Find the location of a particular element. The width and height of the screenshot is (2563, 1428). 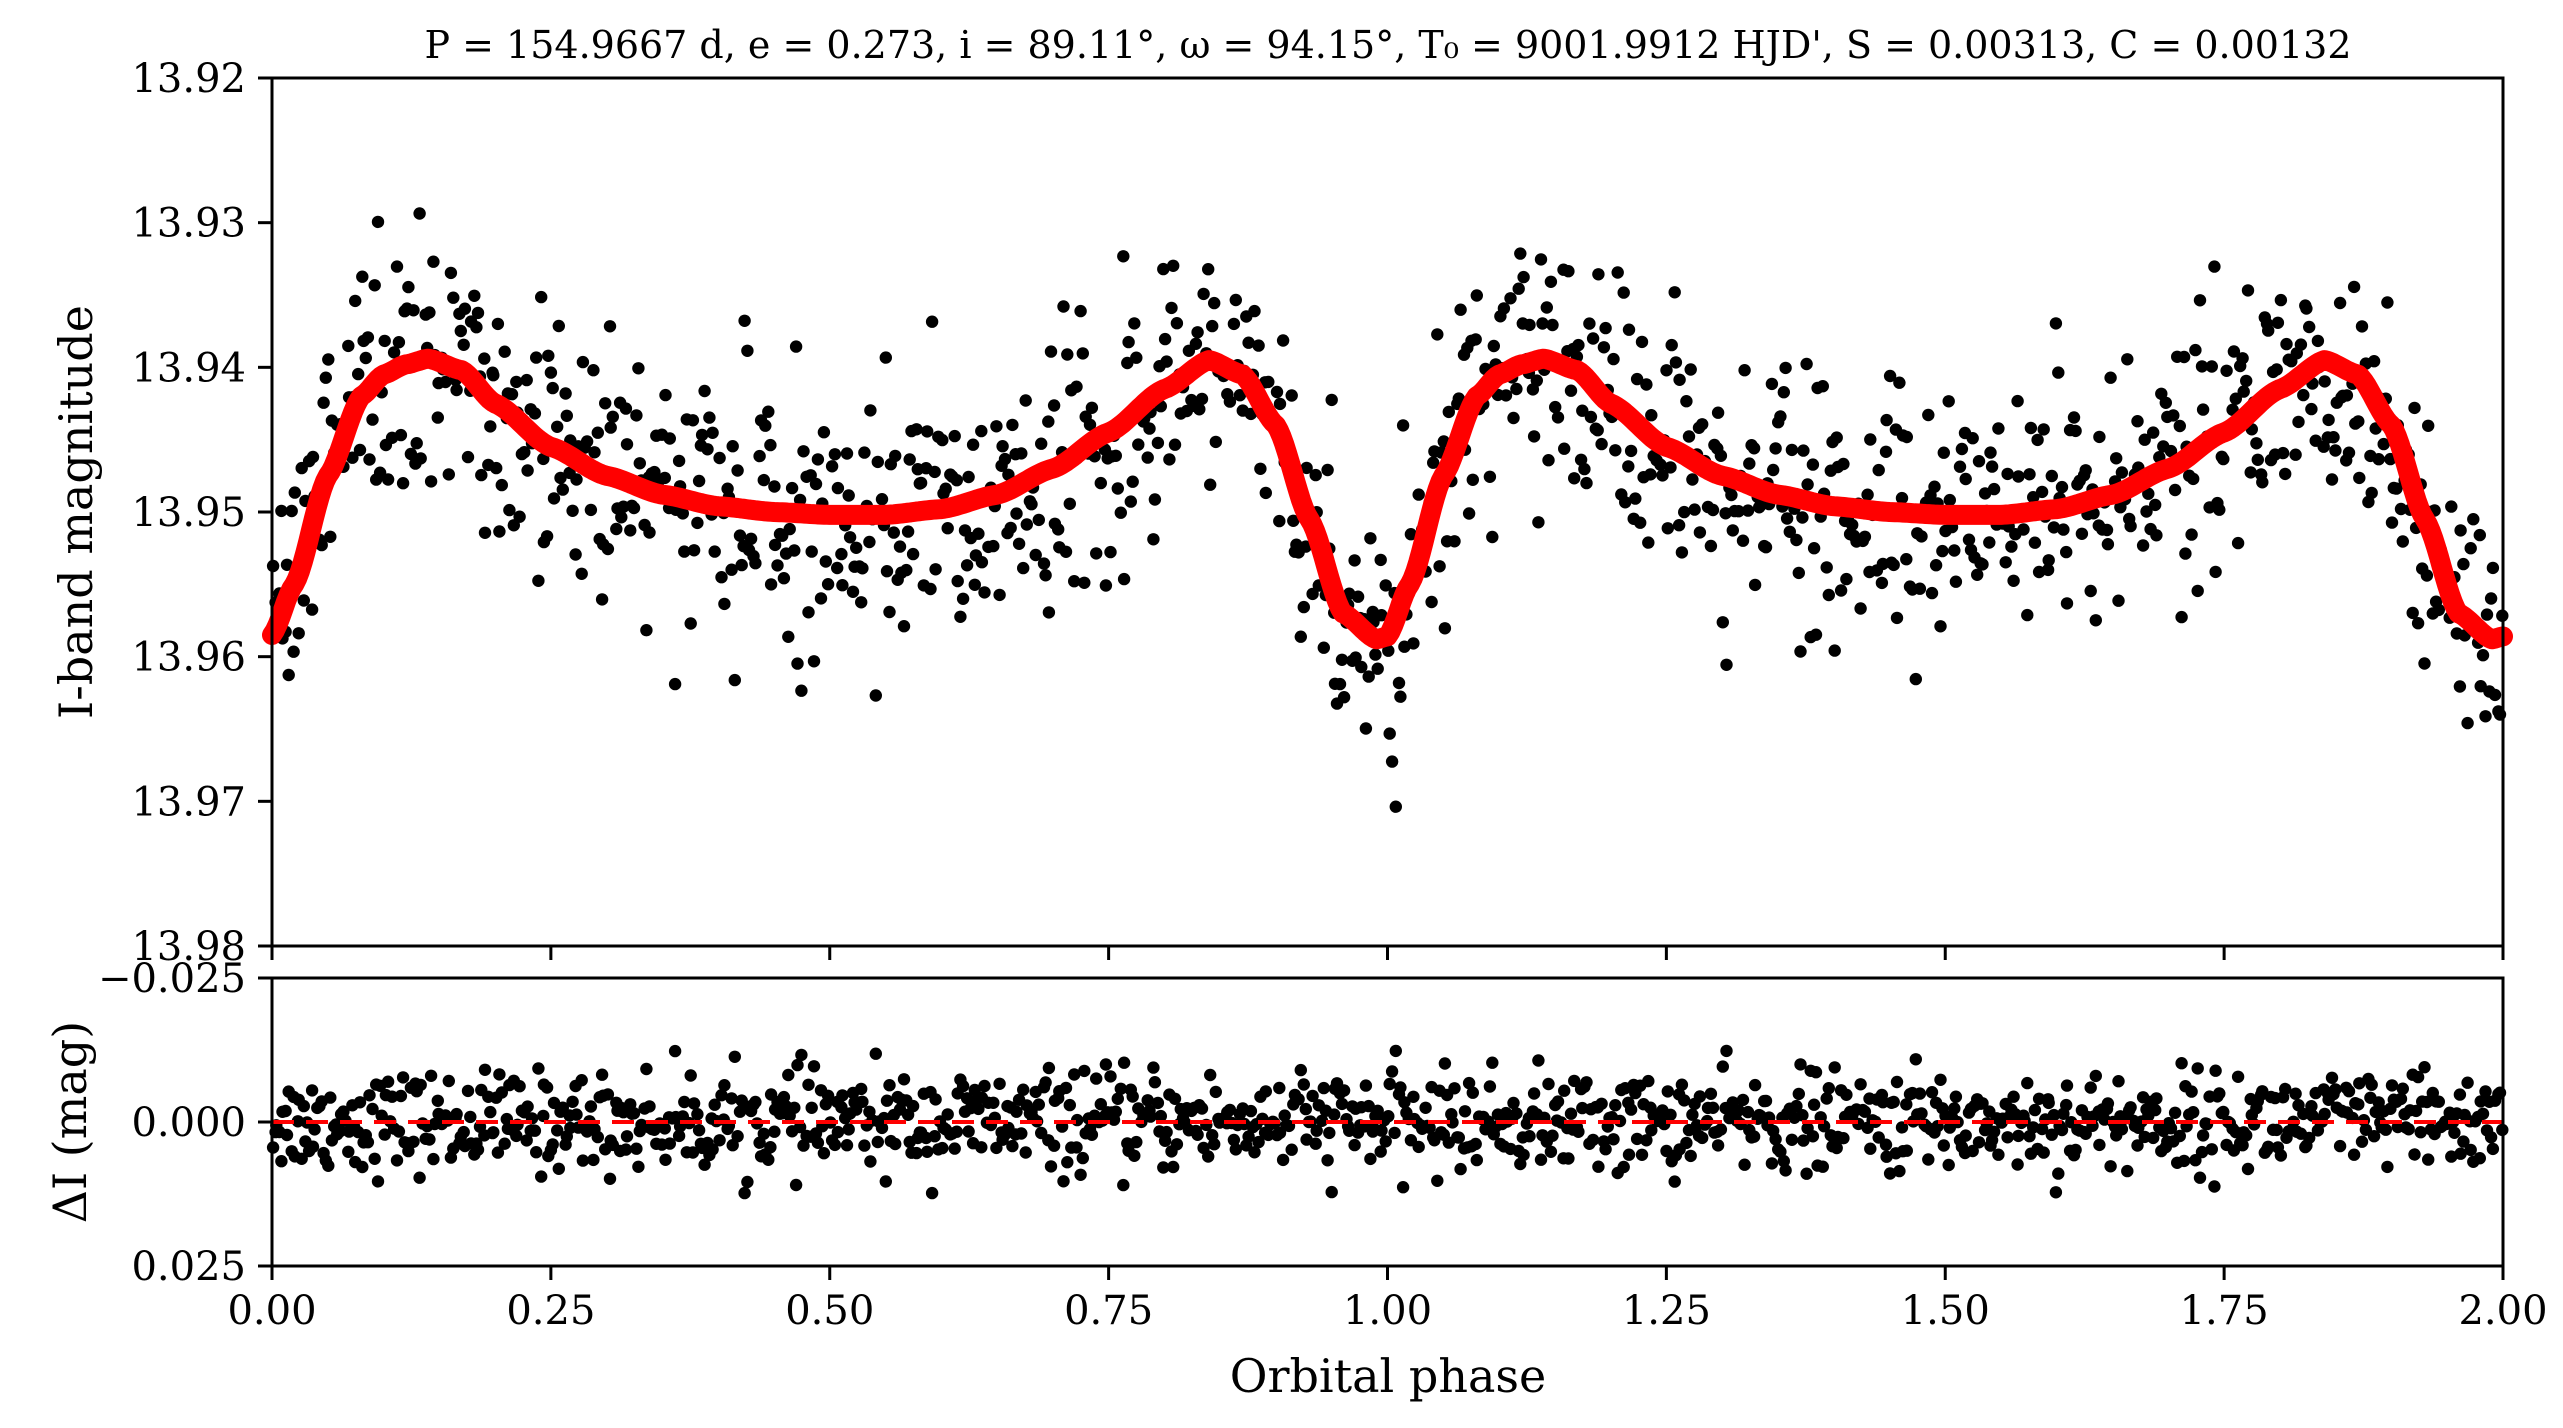

x-tick-label: 0.25 is located at coordinates (550, 1311).